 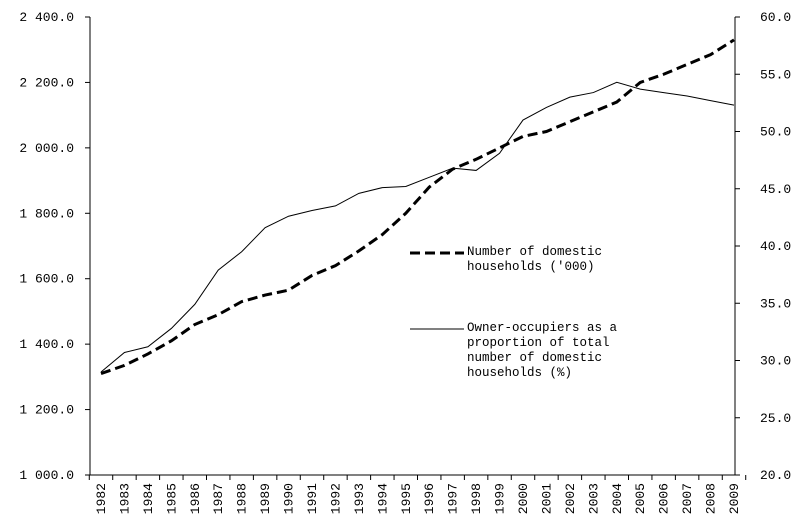 What do you see at coordinates (429, 498) in the screenshot?
I see `x-tick-label: 1996` at bounding box center [429, 498].